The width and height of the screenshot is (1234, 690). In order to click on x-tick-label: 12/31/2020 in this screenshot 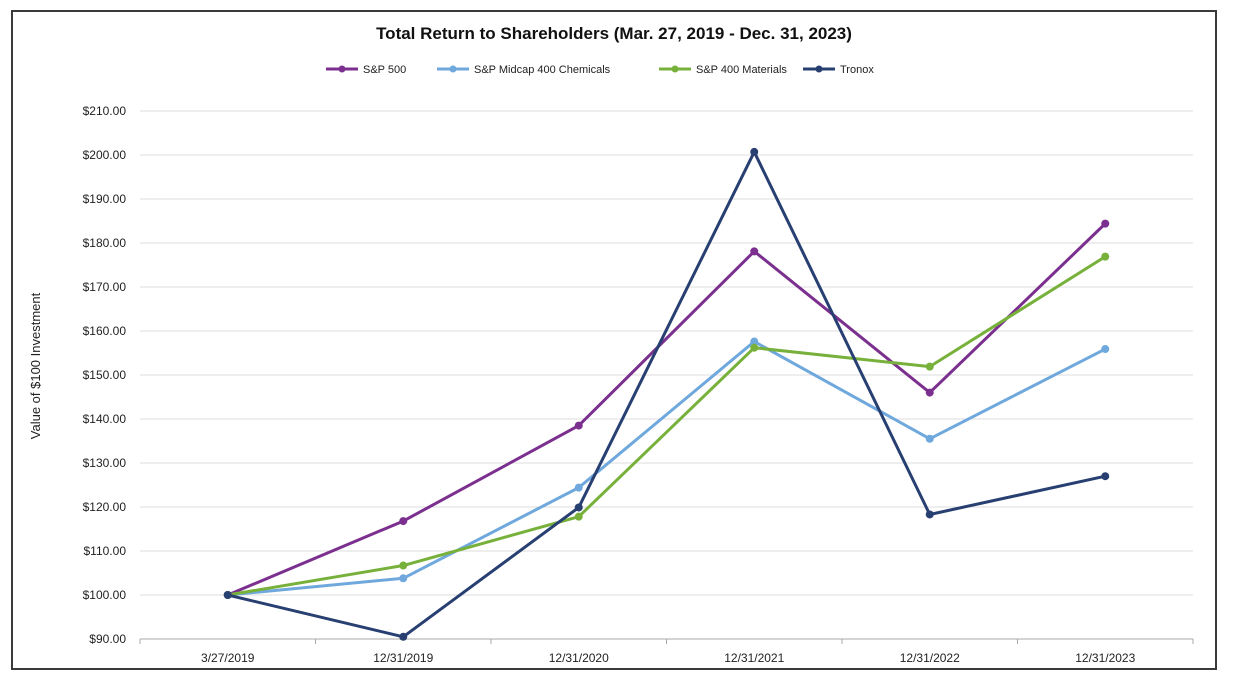, I will do `click(579, 658)`.